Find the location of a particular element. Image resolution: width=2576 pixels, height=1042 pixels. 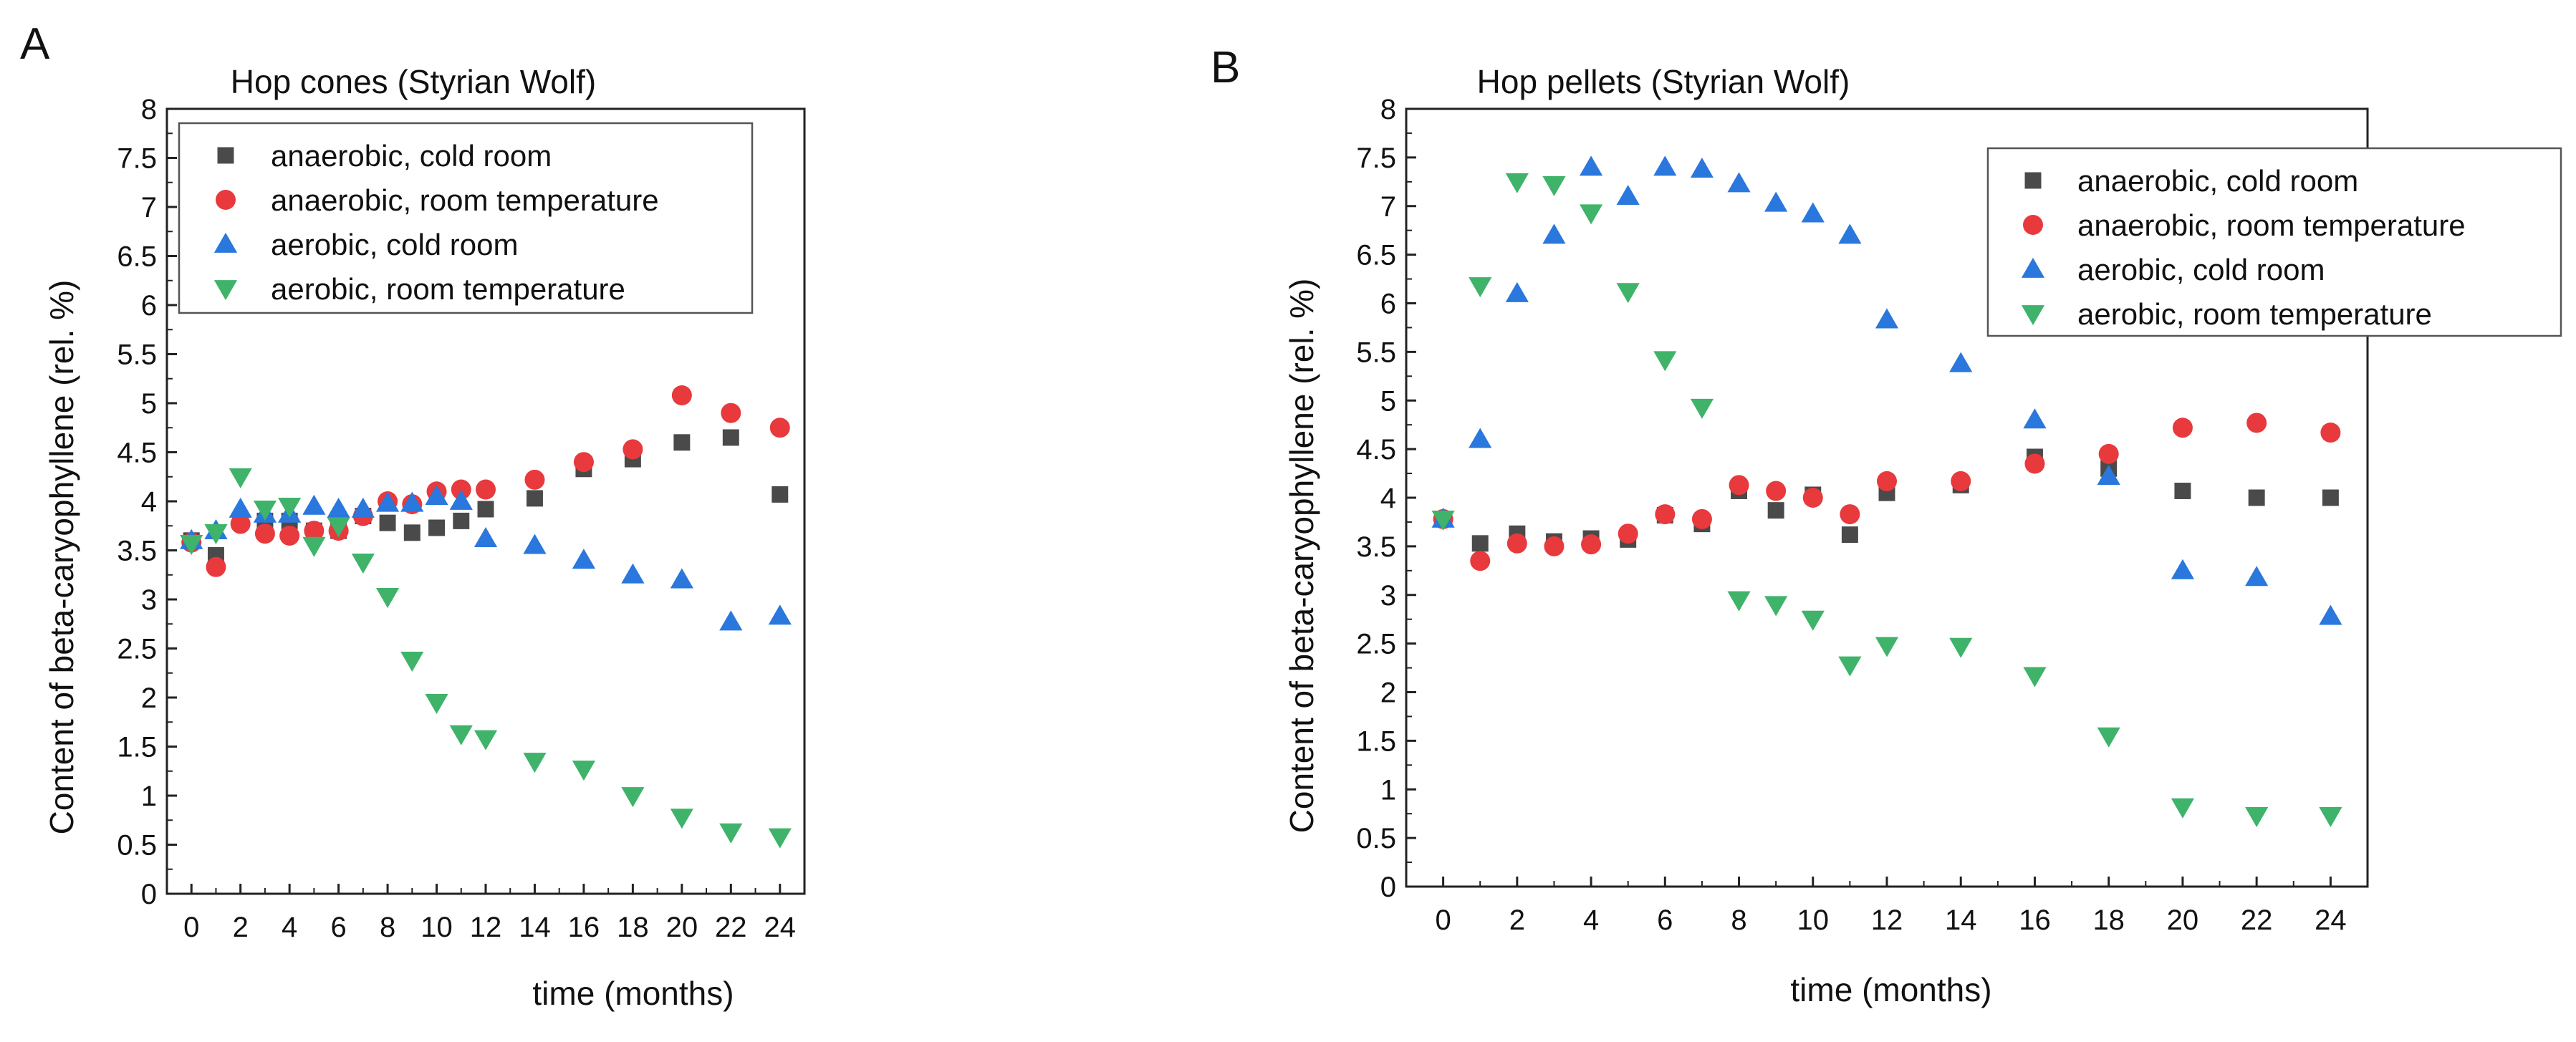

x-tick-label: 2 is located at coordinates (1517, 920).